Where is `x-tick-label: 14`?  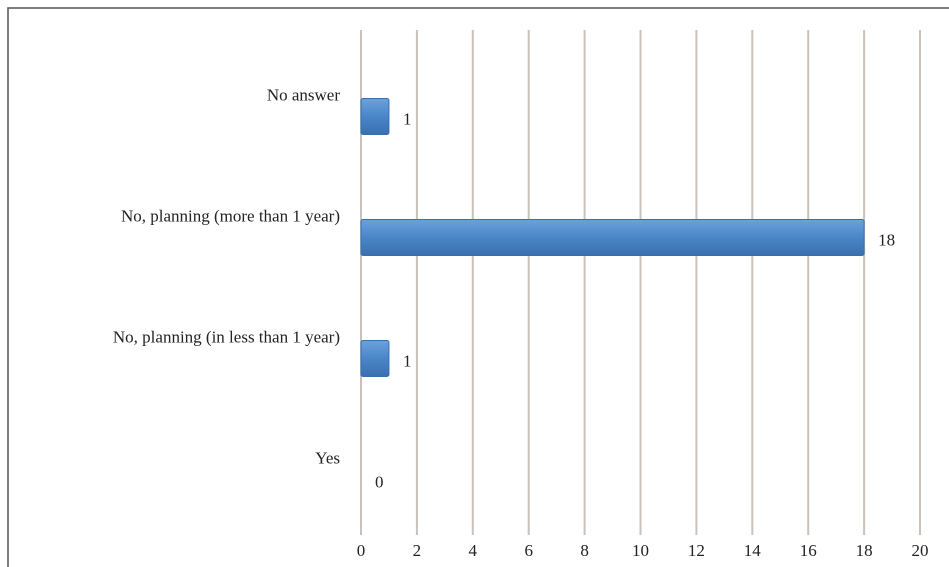 x-tick-label: 14 is located at coordinates (753, 550).